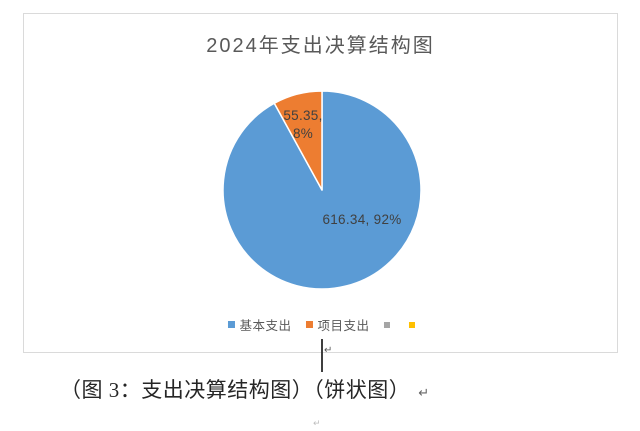 Image resolution: width=640 pixels, height=431 pixels. Describe the element at coordinates (303, 133) in the screenshot. I see `data-label-project-line2: 8%` at that location.